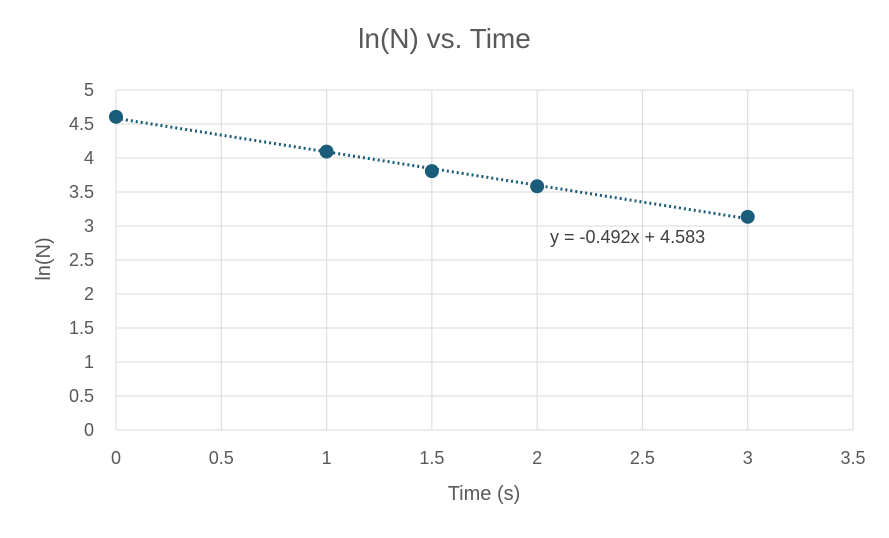  Describe the element at coordinates (748, 458) in the screenshot. I see `x-tick-label: 3` at that location.